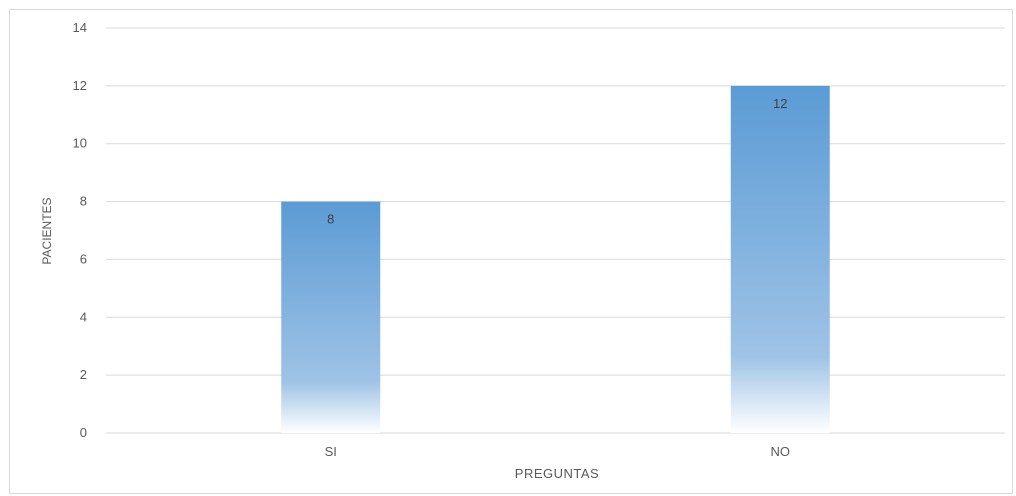  I want to click on y-tick-label: 0, so click(83, 432).